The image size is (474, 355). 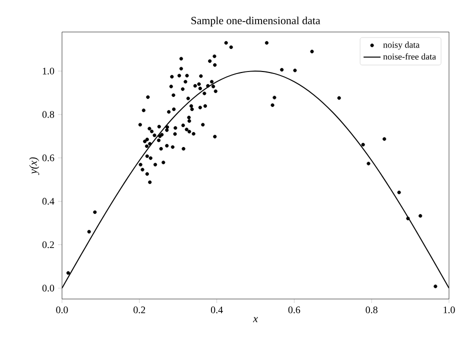 What do you see at coordinates (48, 288) in the screenshot?
I see `y-tick-label: 0.0` at bounding box center [48, 288].